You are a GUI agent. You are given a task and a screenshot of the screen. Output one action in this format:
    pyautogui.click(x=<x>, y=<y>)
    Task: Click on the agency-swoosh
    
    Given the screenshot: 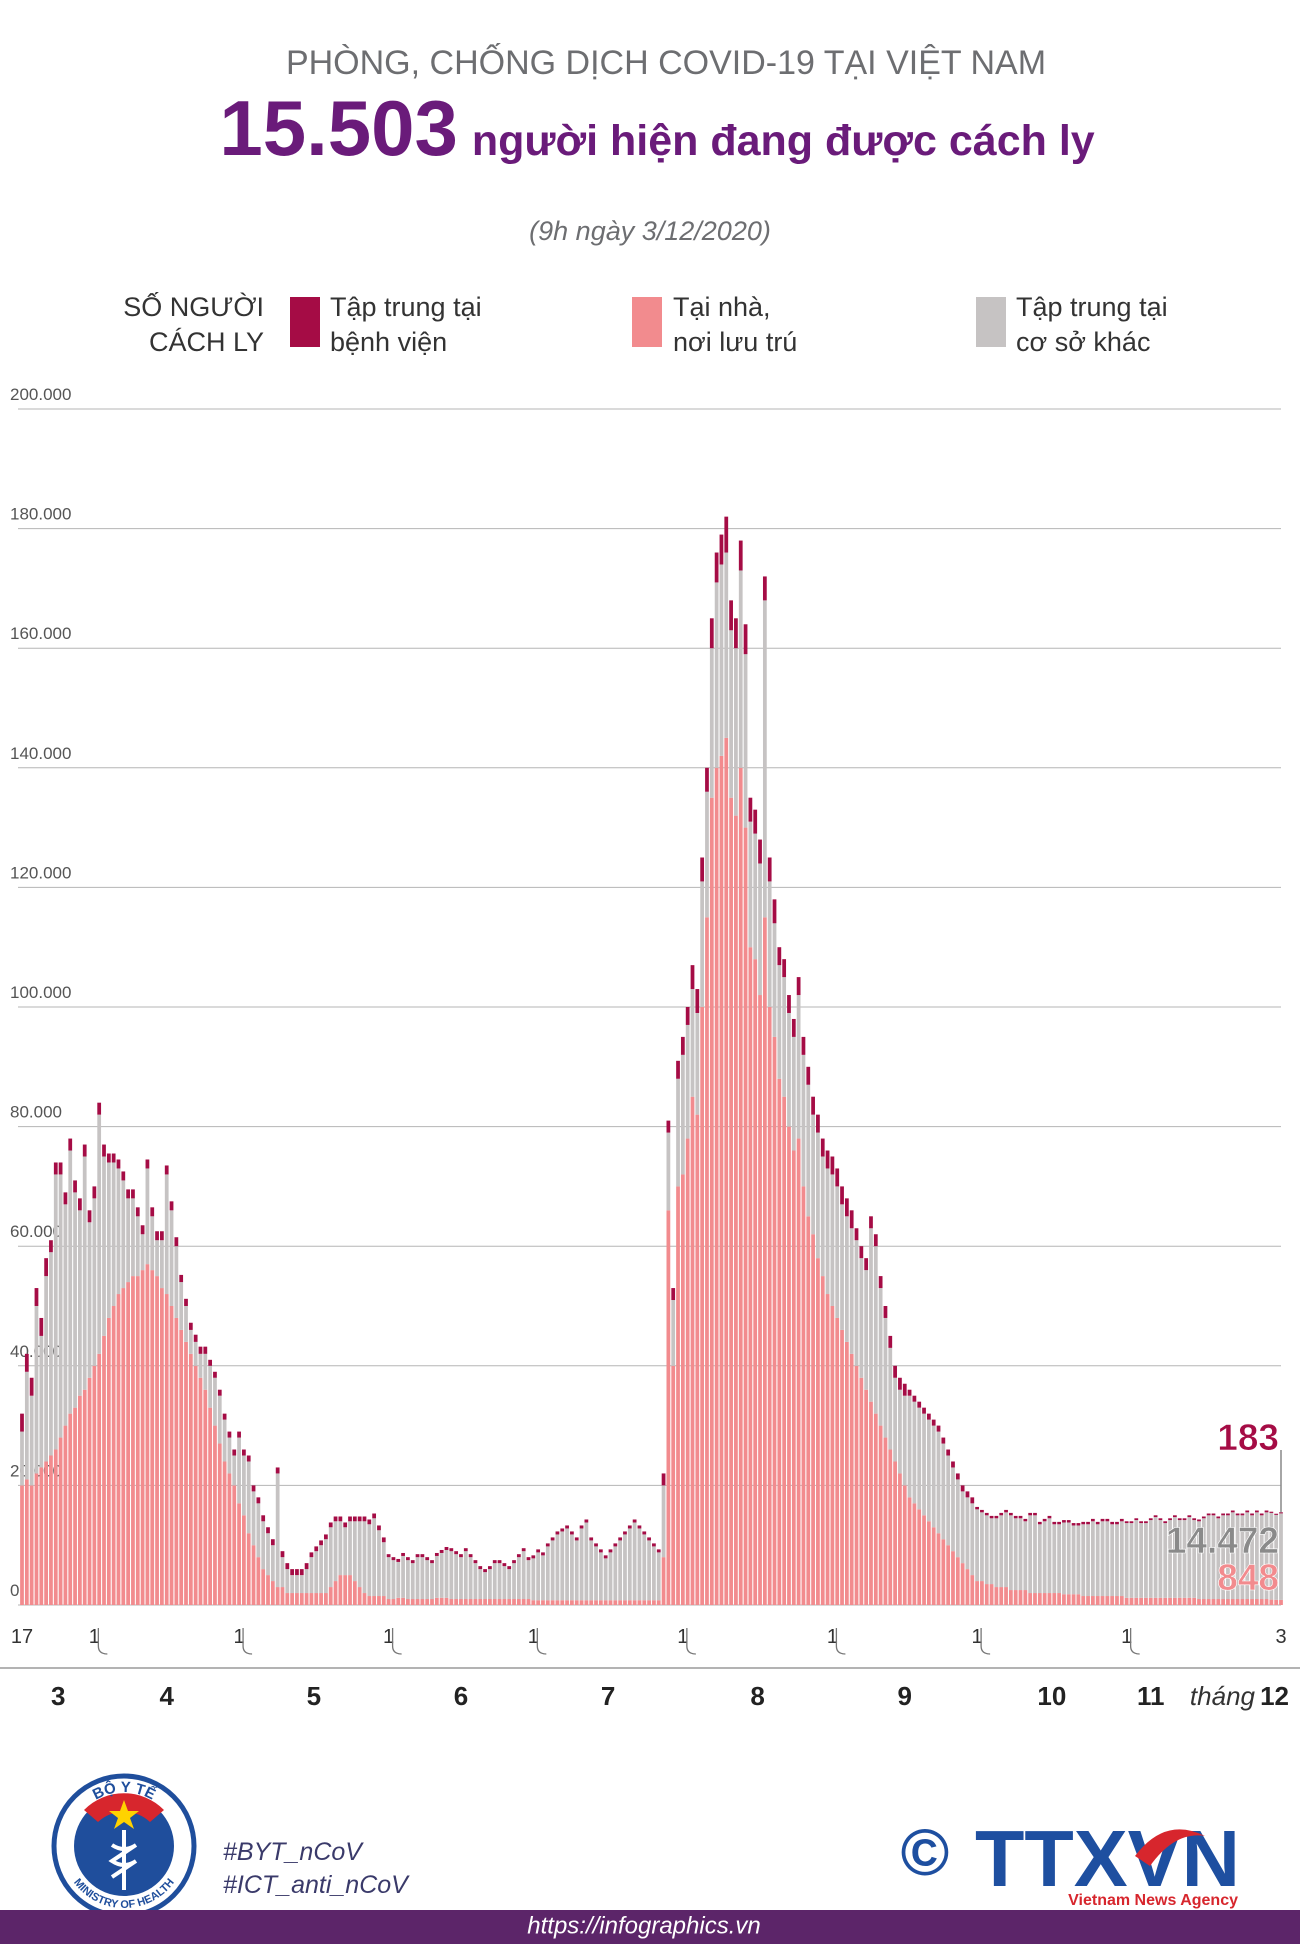 What is the action you would take?
    pyautogui.click(x=1170, y=1847)
    